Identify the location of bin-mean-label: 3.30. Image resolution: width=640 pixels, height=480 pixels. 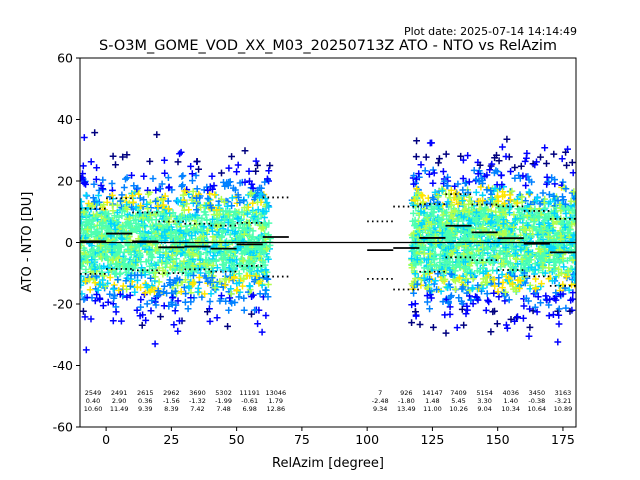
(484, 401).